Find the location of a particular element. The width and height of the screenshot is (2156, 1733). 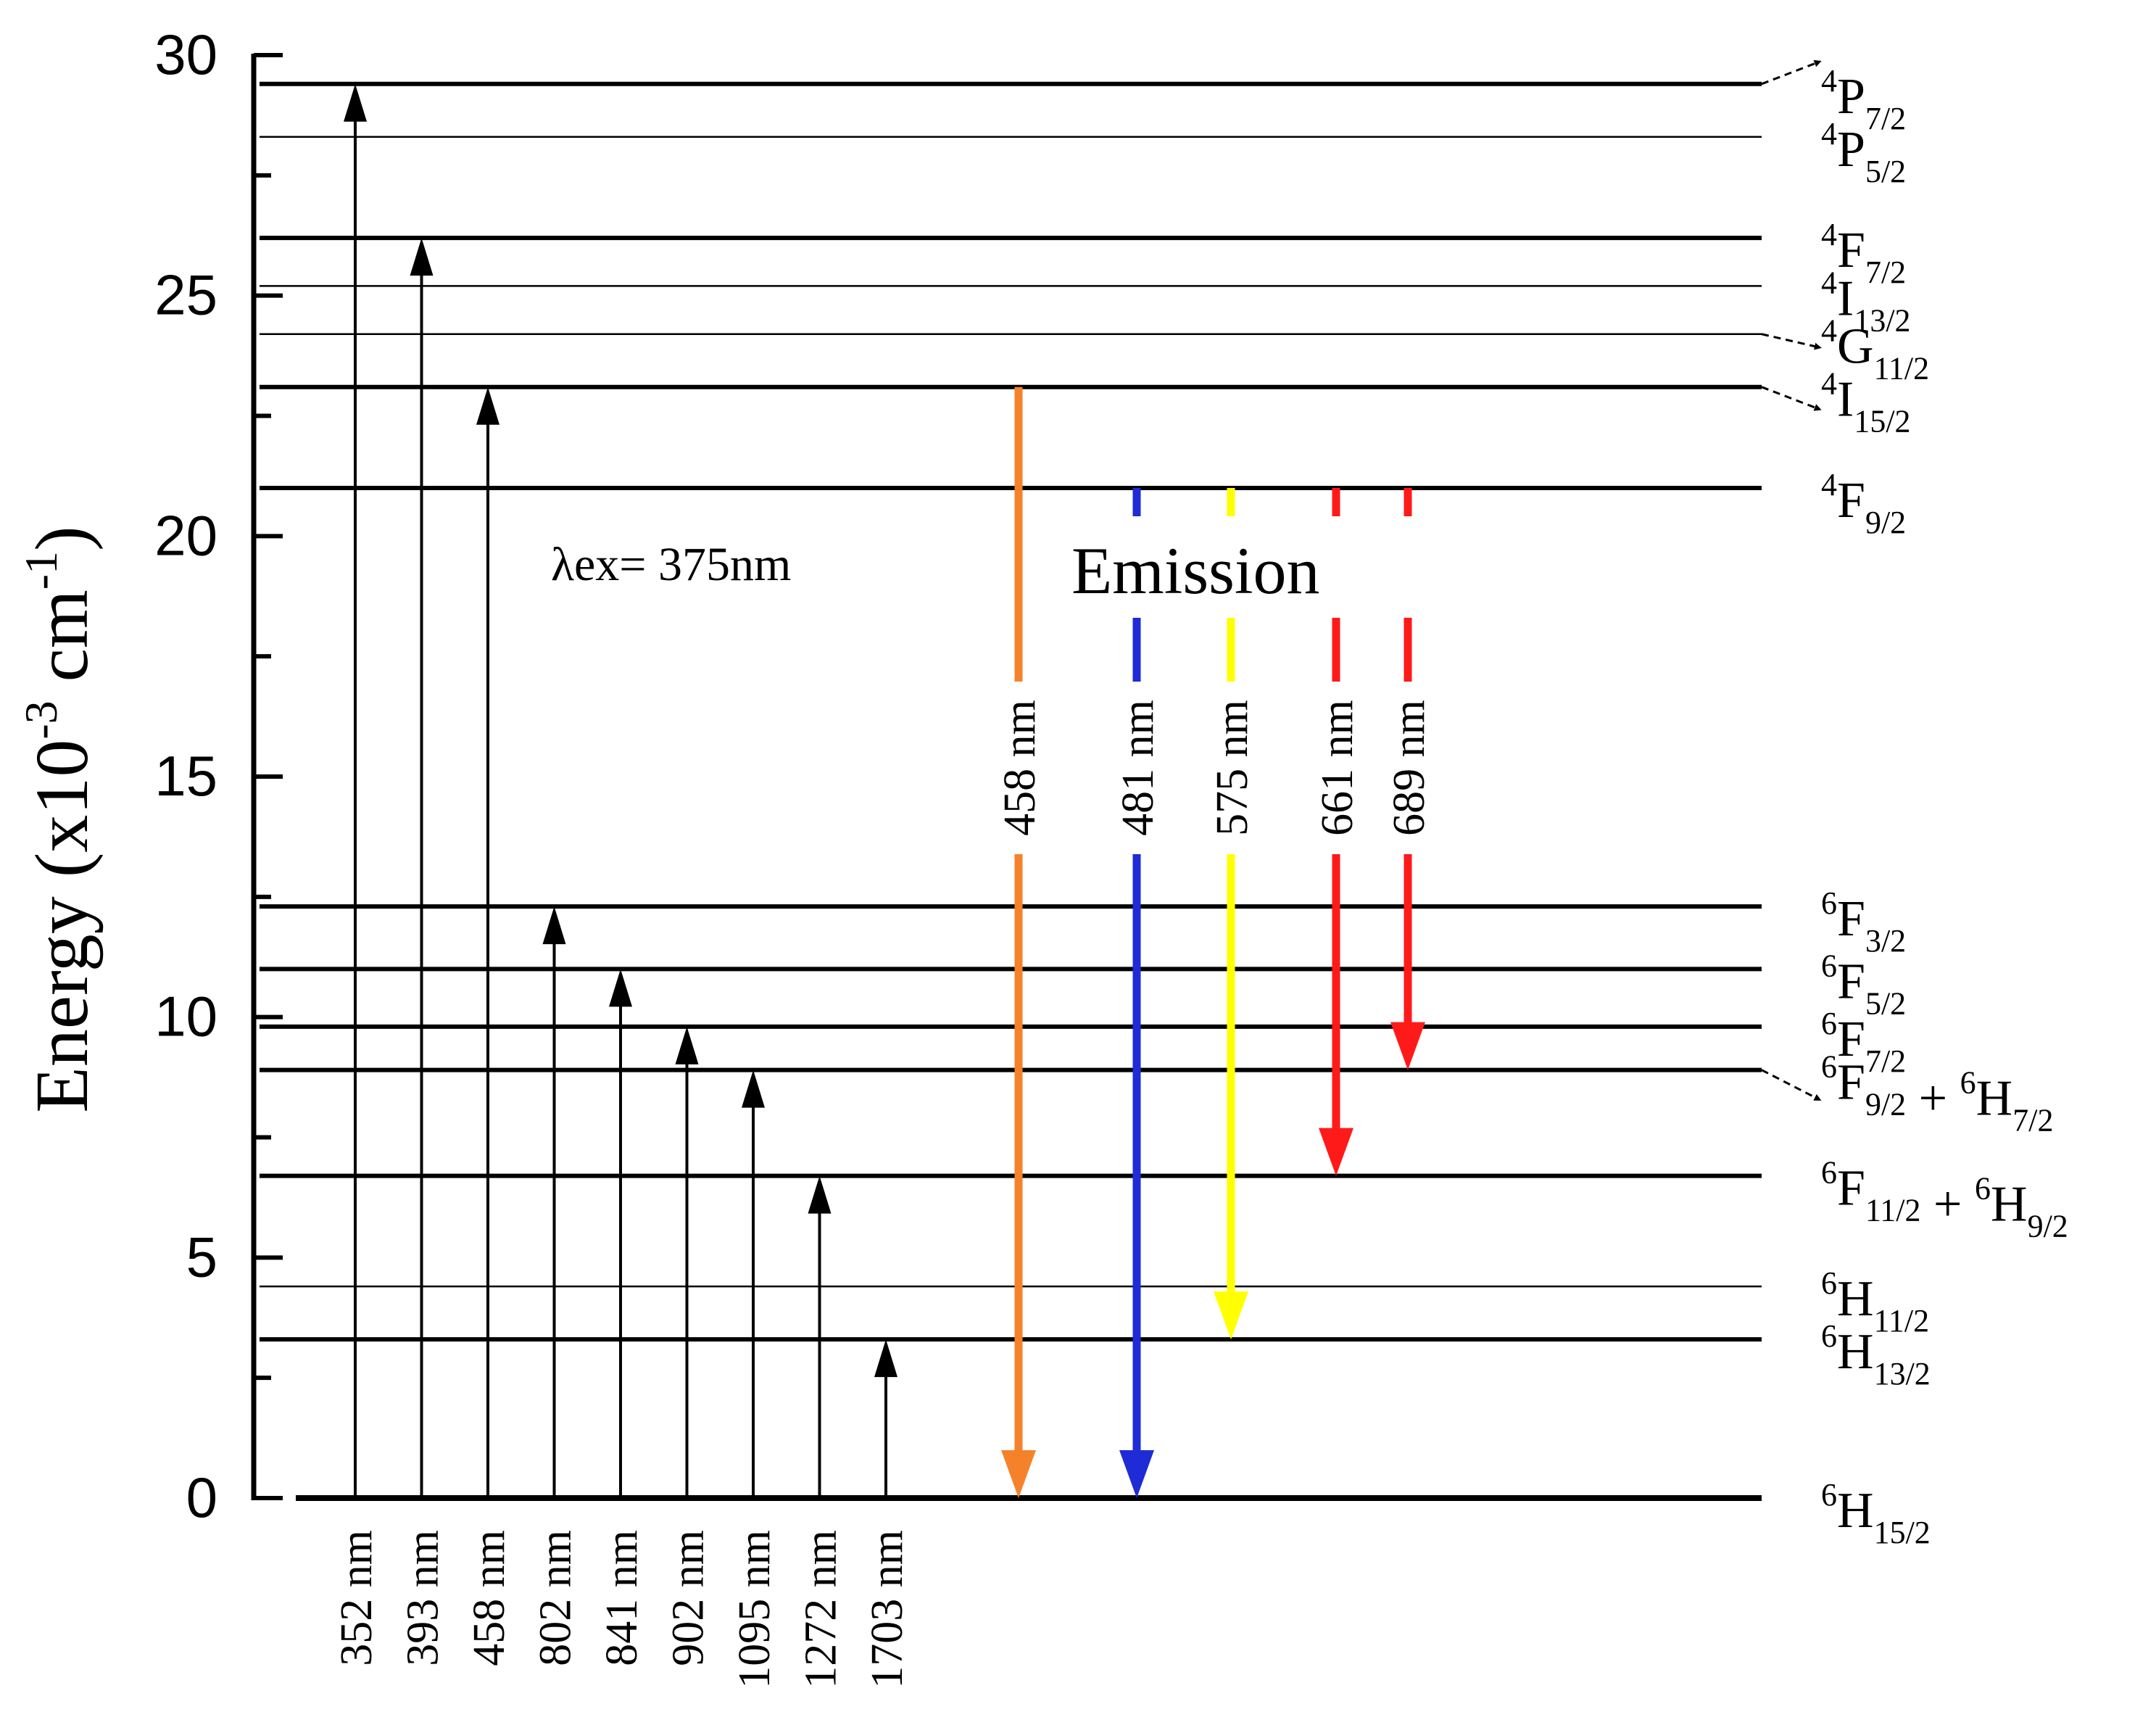

term-label-4I13-2: 4I13/2 is located at coordinates (1866, 302).